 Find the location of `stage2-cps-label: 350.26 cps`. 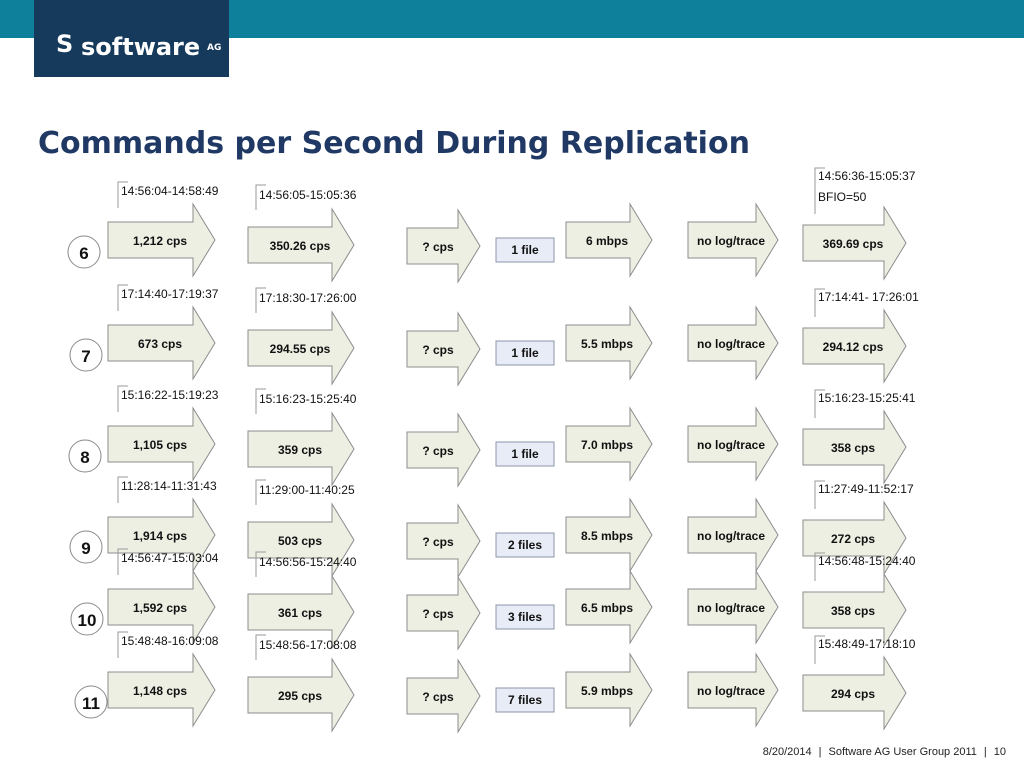

stage2-cps-label: 350.26 cps is located at coordinates (300, 246).